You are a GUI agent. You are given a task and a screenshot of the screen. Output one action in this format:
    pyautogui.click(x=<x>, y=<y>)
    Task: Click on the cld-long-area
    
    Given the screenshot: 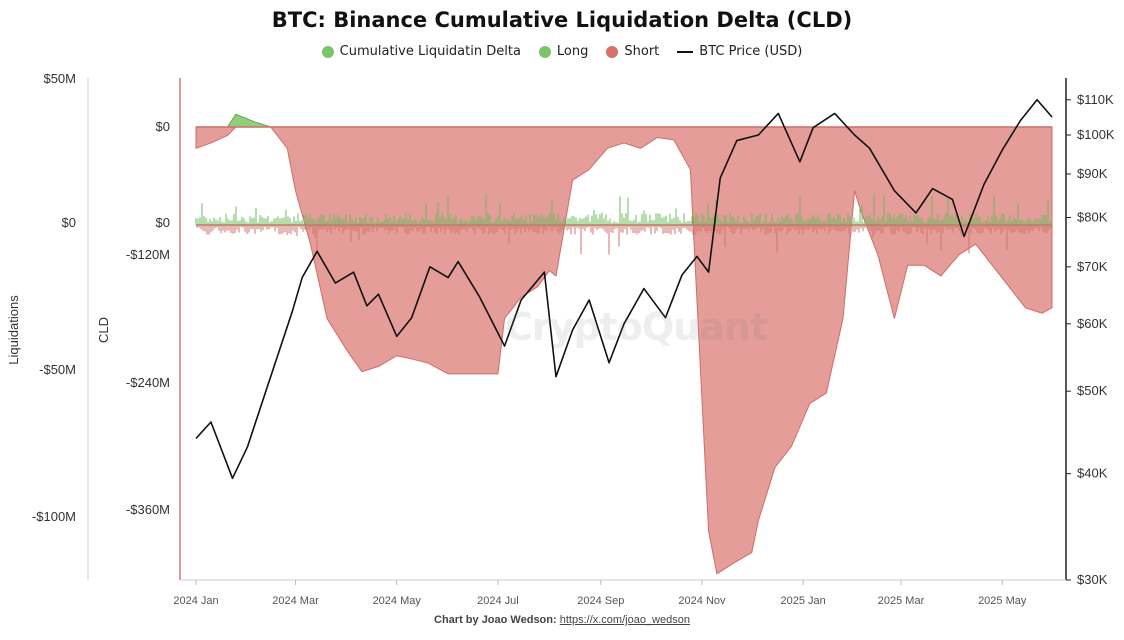 What is the action you would take?
    pyautogui.click(x=624, y=120)
    